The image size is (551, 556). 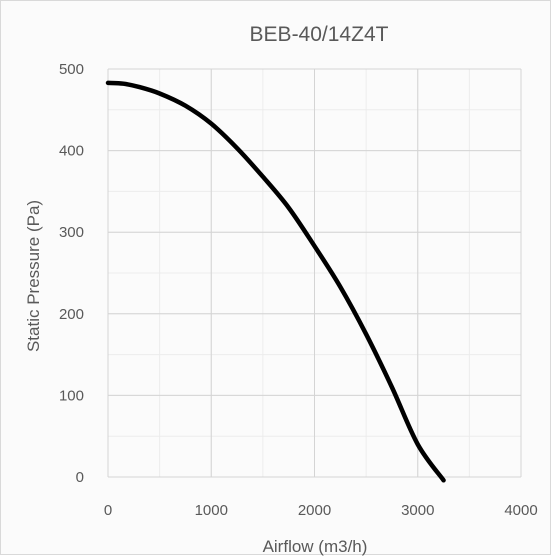 I want to click on x-tick-labels: 0 1000 2000 3000 4000, so click(x=321, y=510).